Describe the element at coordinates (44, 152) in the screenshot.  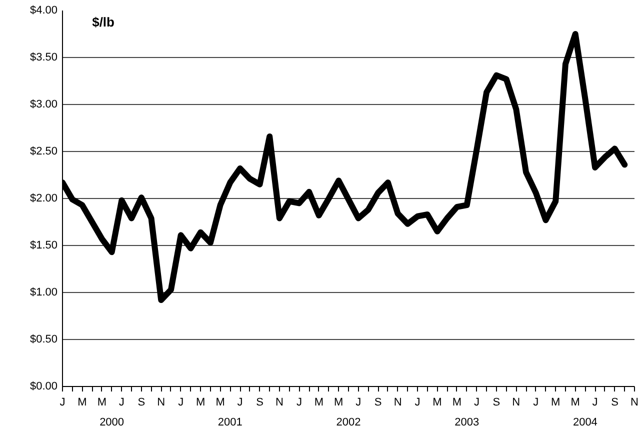
I see `y-tick-label: $2.50` at that location.